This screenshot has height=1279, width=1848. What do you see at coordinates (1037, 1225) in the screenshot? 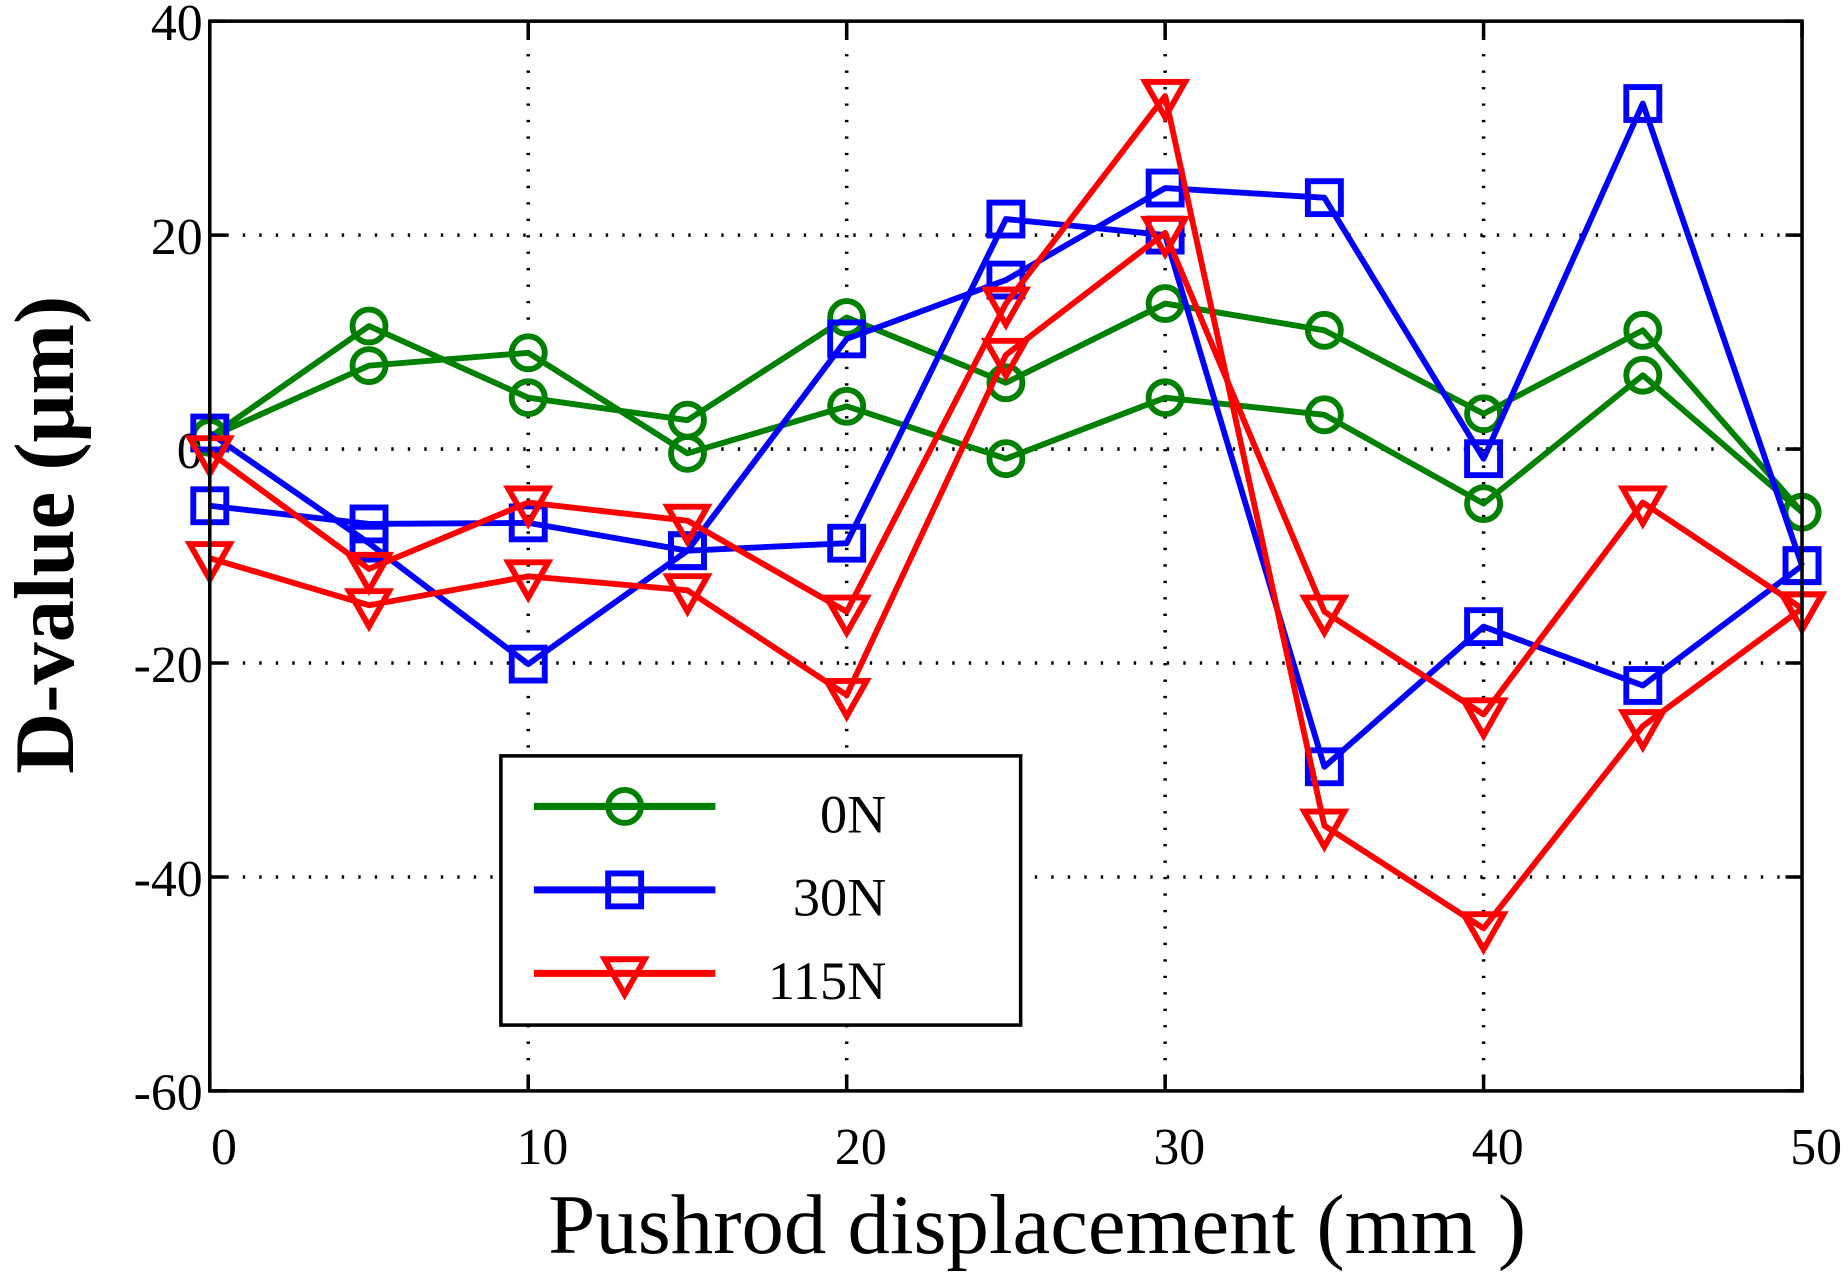
I see `x-axis-label: Pushrod displacement (mm )` at bounding box center [1037, 1225].